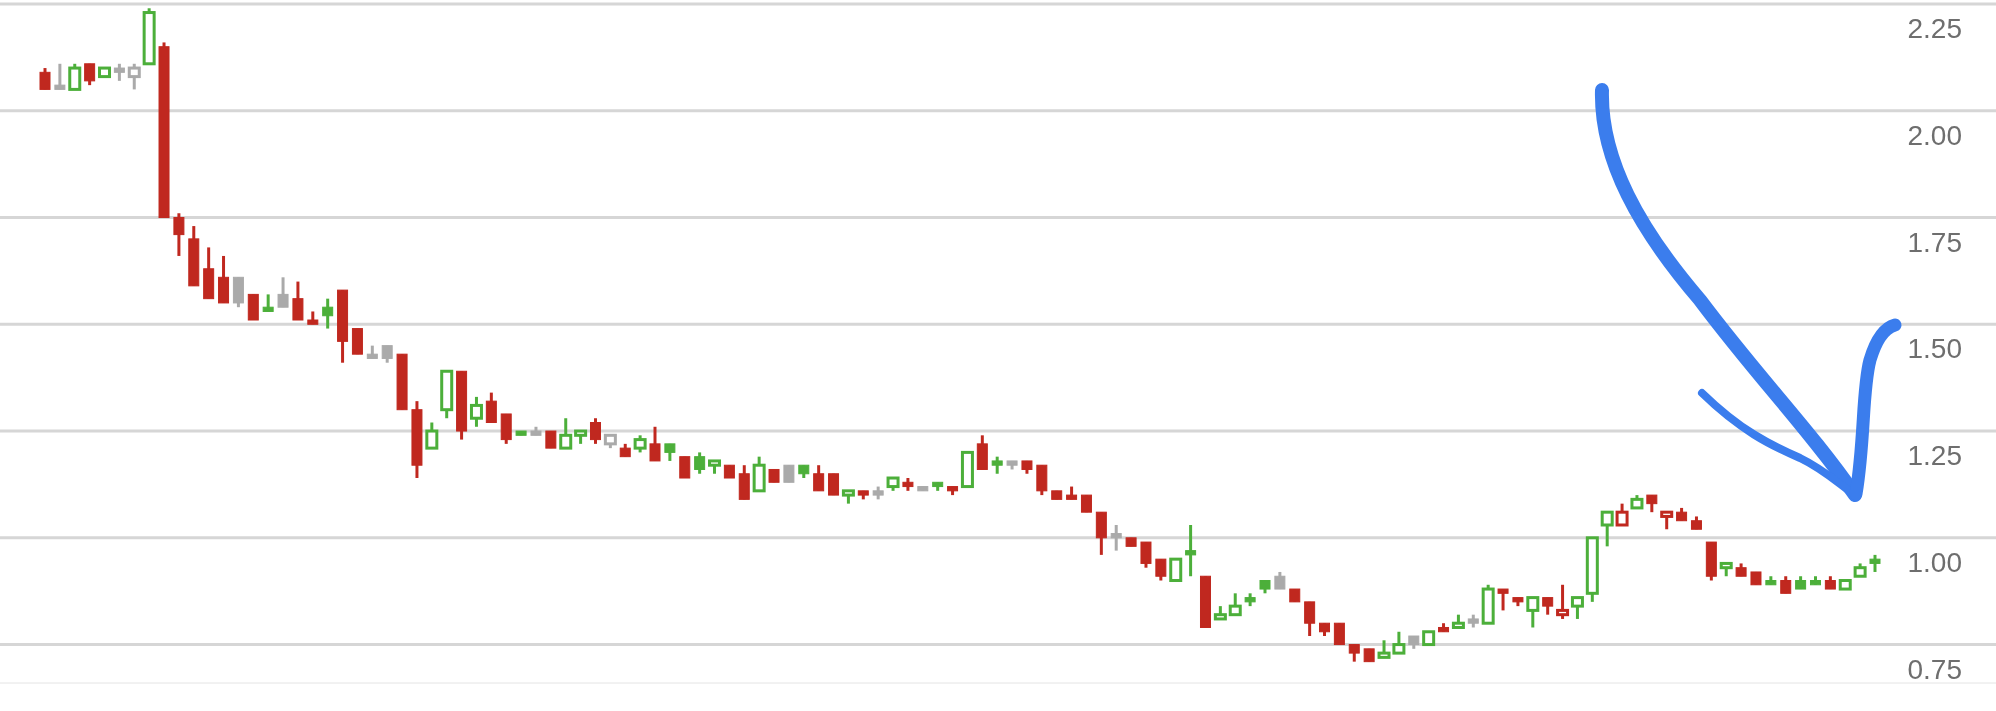 The image size is (1996, 711). I want to click on y-tick-label: 1.75, so click(1934, 242).